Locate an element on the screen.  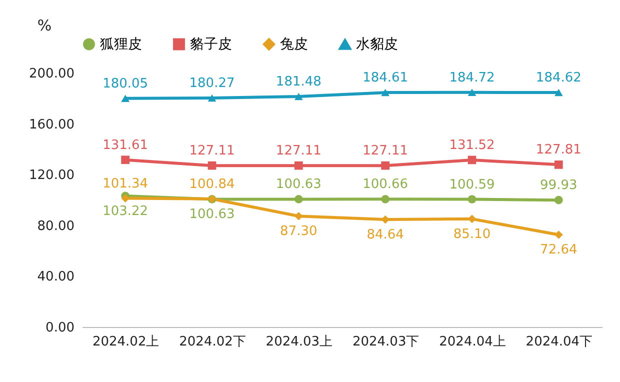
y-tick-label: 200.00 is located at coordinates (51, 74).